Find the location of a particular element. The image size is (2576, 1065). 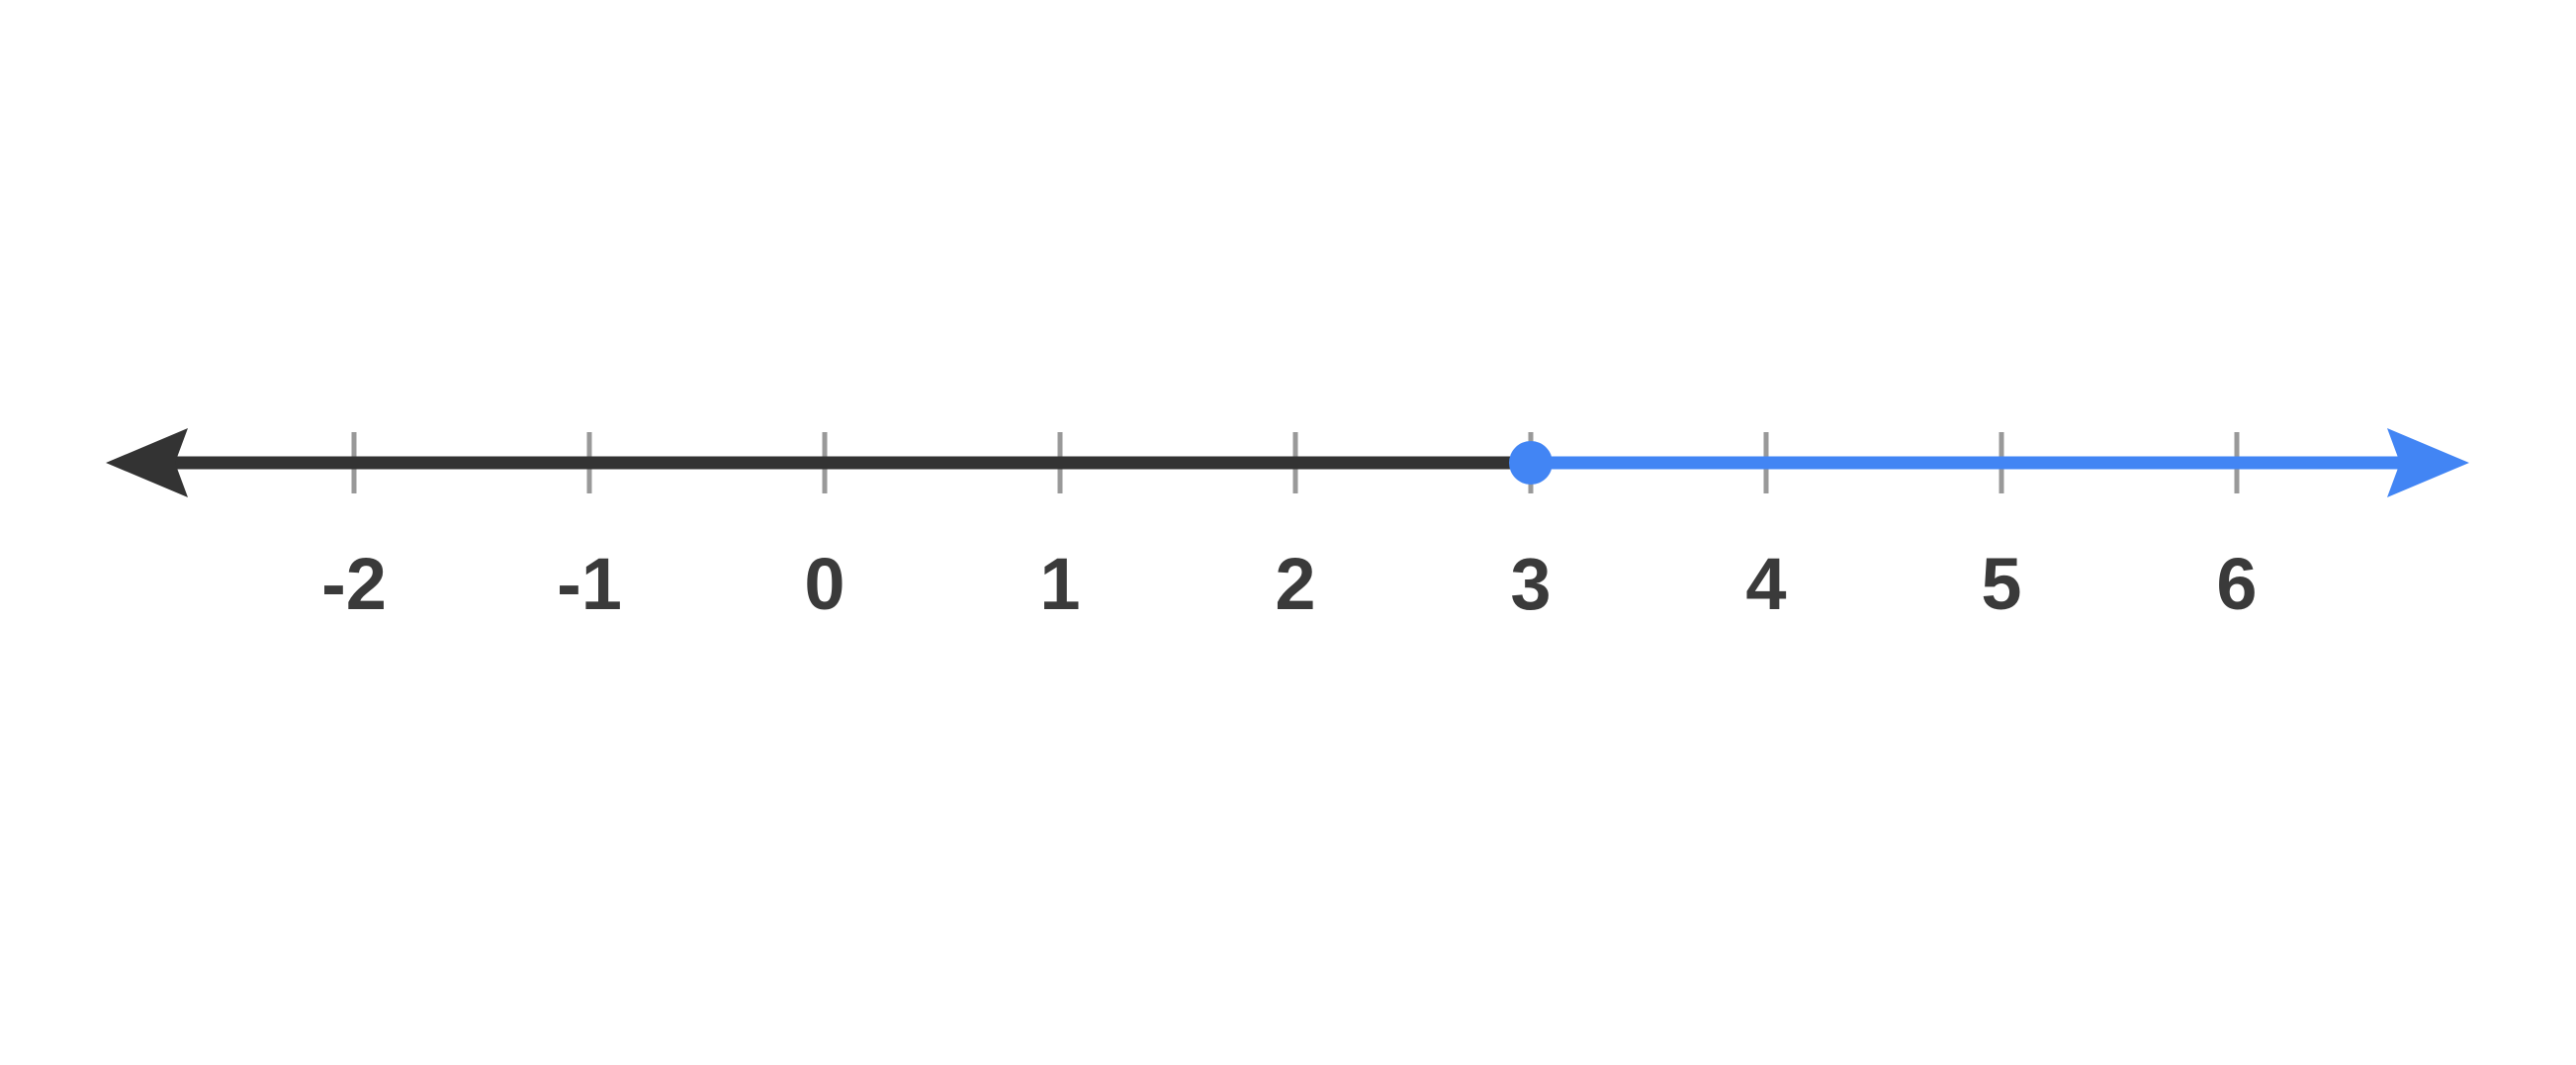

tick-label-5: 5 is located at coordinates (2001, 584).